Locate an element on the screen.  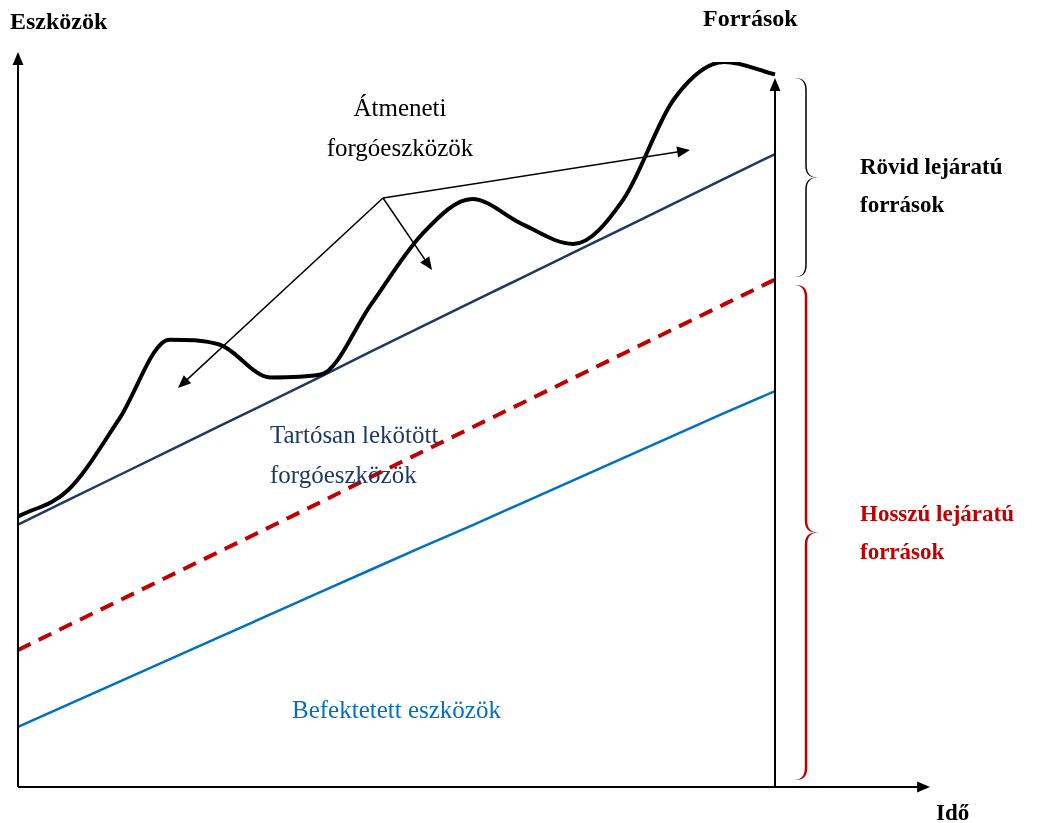
text: Idő is located at coordinates (953, 811).